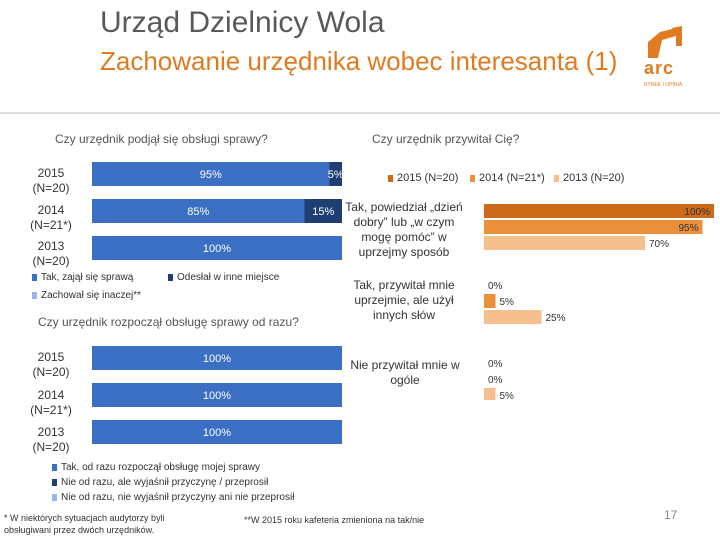 The image size is (720, 540). I want to click on legend-label: Odesłał w inne miejsce, so click(228, 277).